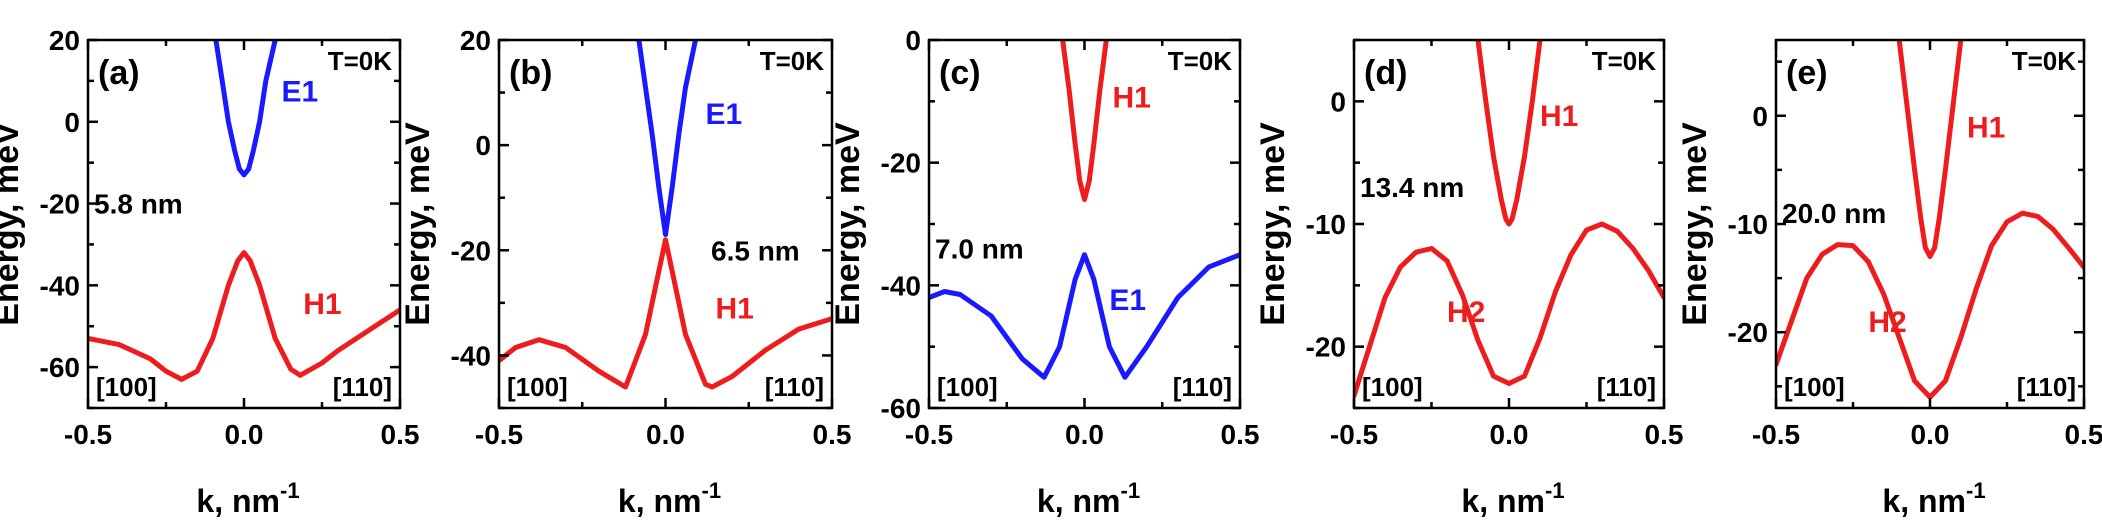 Image resolution: width=2102 pixels, height=531 pixels. I want to click on plot-frame, so click(1084, 224).